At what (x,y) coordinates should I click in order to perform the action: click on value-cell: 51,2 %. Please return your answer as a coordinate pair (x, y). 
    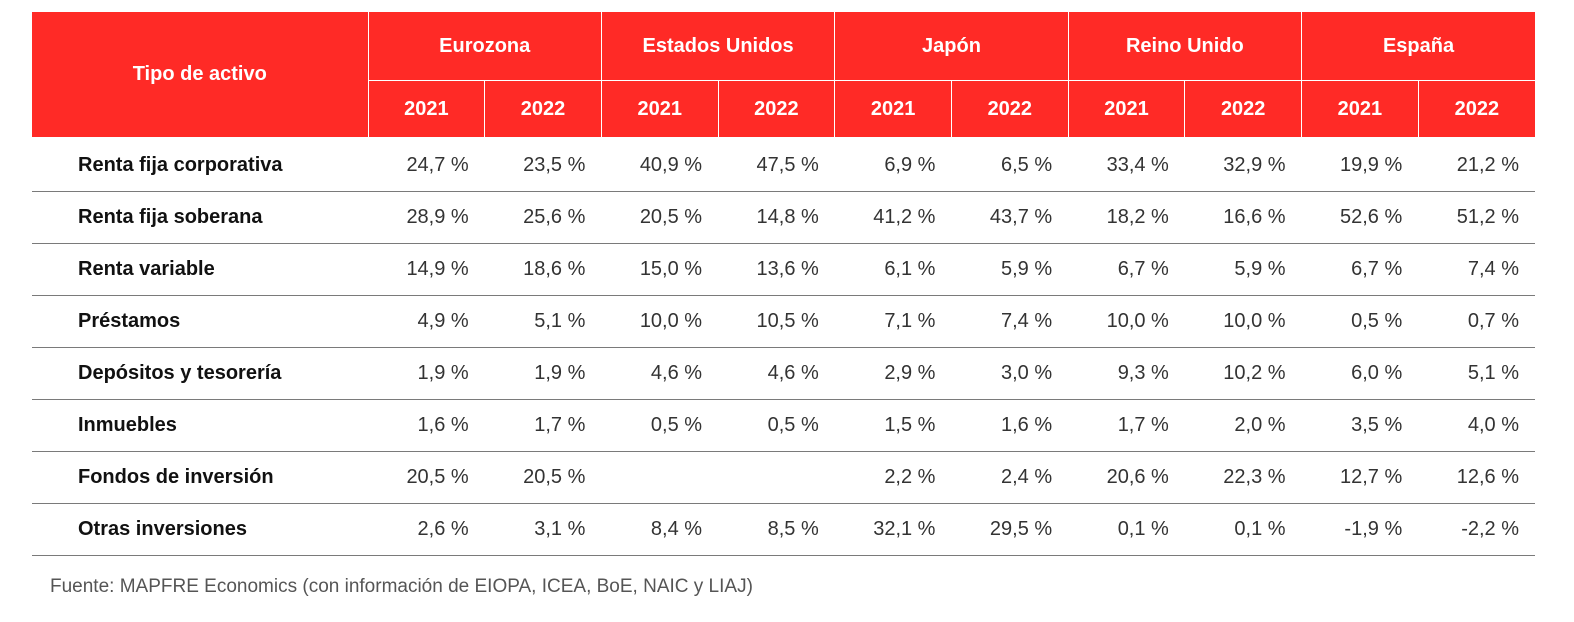
    Looking at the image, I should click on (1476, 217).